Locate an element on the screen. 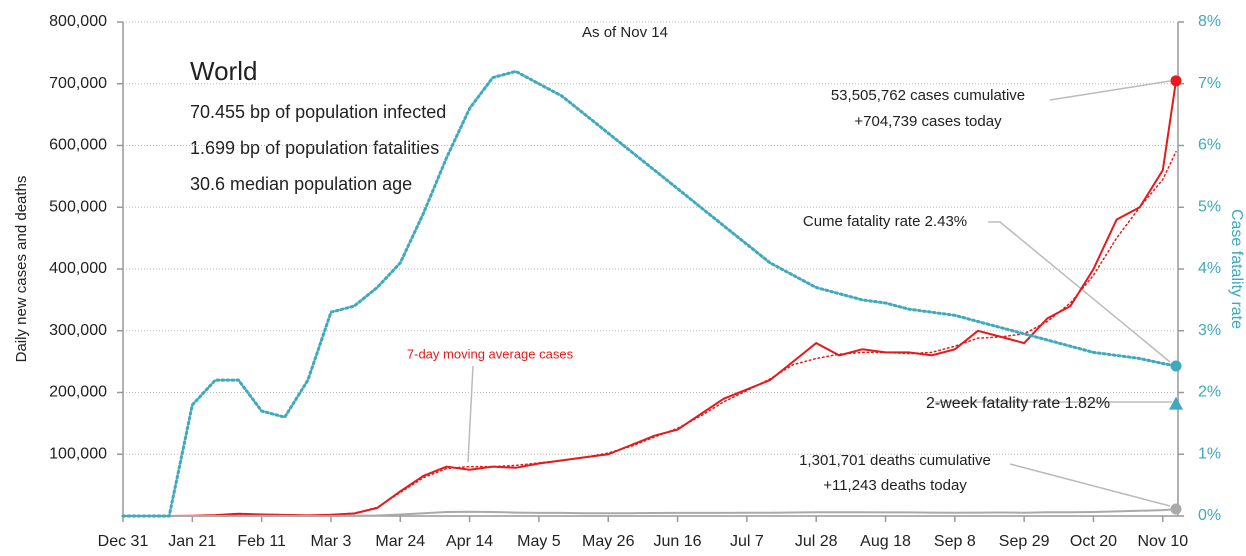  y2-tick-label: 3% is located at coordinates (1209, 330).